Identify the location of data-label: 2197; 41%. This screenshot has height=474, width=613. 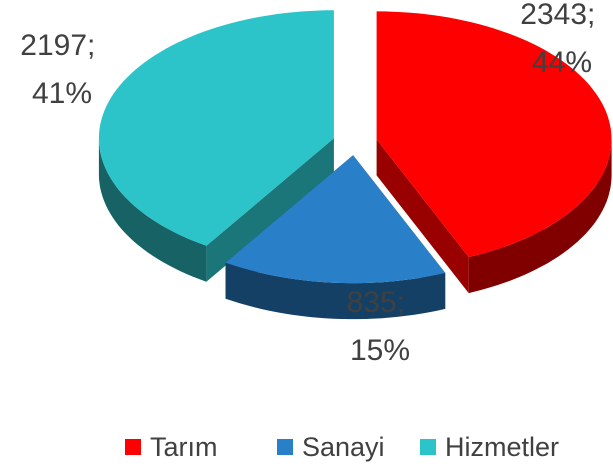
(61, 69).